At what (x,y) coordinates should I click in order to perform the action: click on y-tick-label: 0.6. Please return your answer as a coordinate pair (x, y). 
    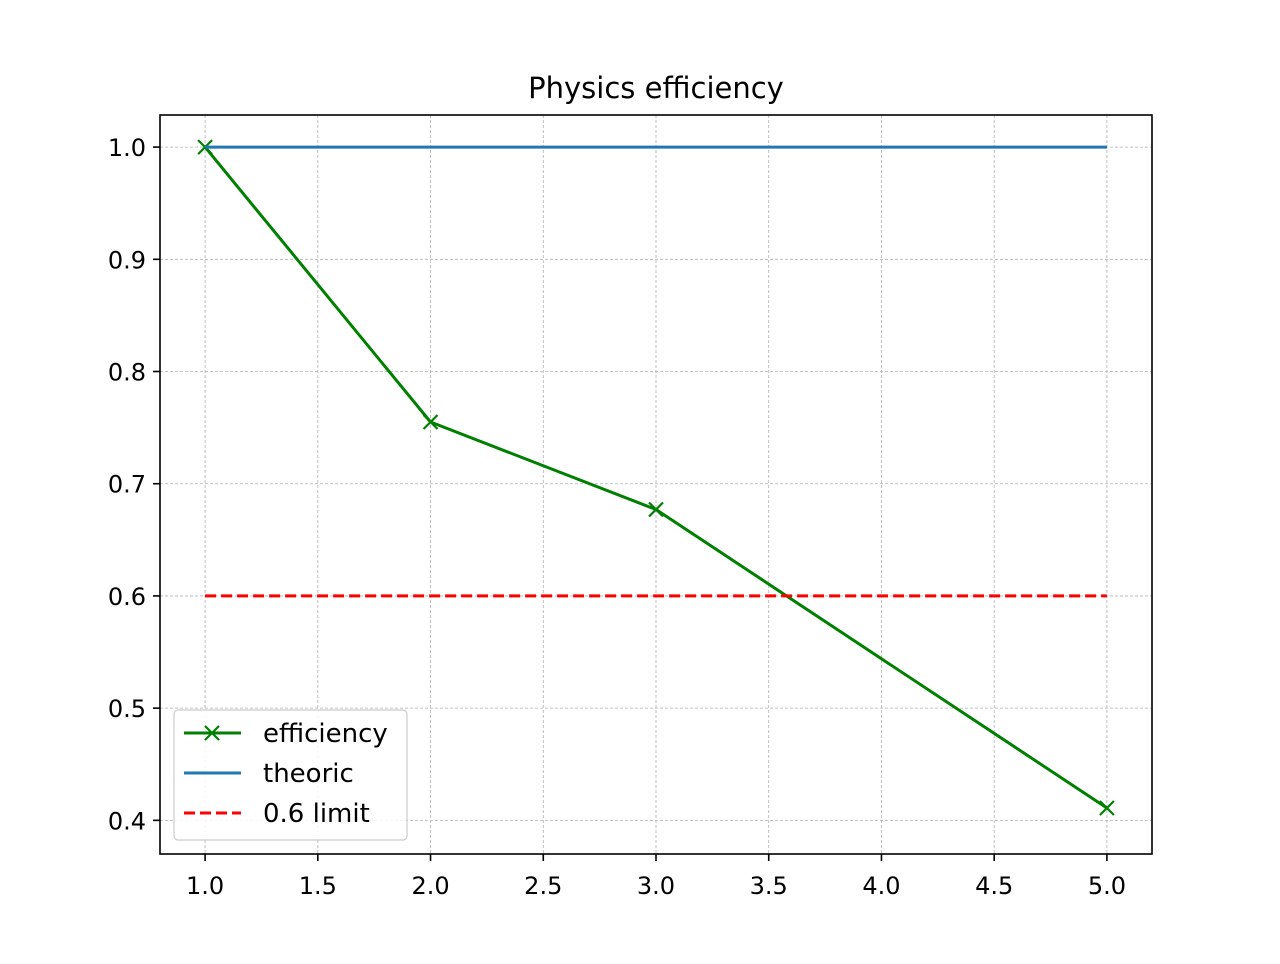
    Looking at the image, I should click on (127, 597).